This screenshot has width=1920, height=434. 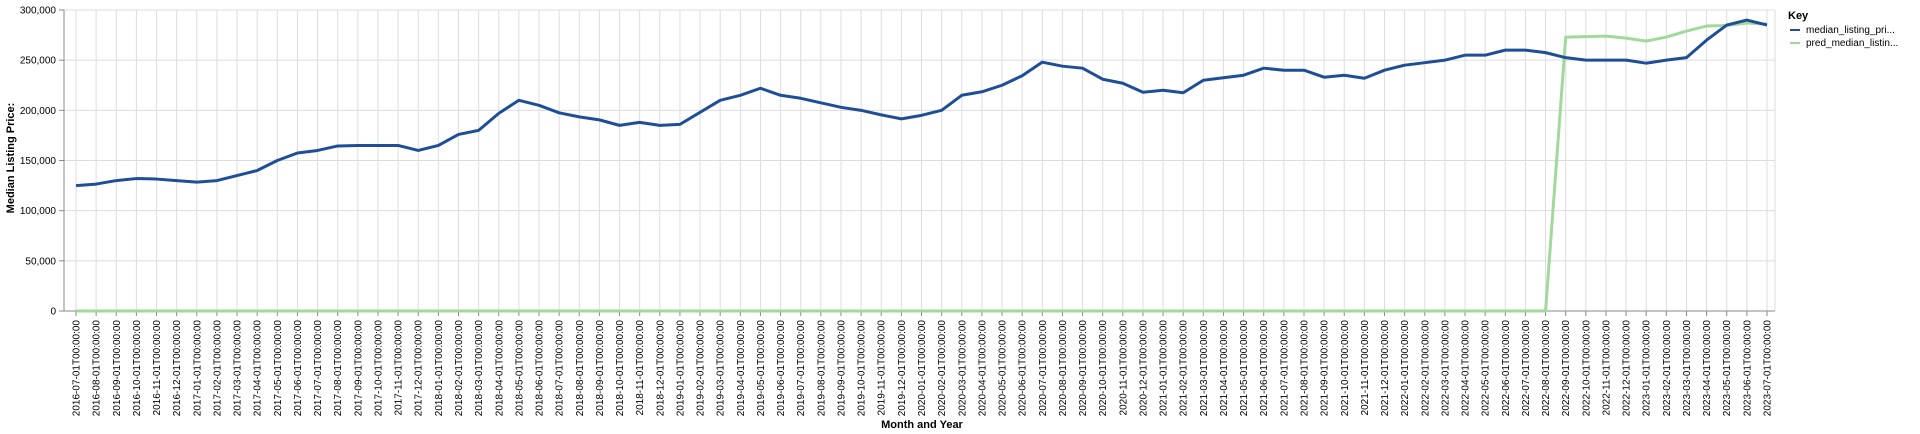 What do you see at coordinates (378, 368) in the screenshot?
I see `x-tick-label: 2017-10-01T00:00:00` at bounding box center [378, 368].